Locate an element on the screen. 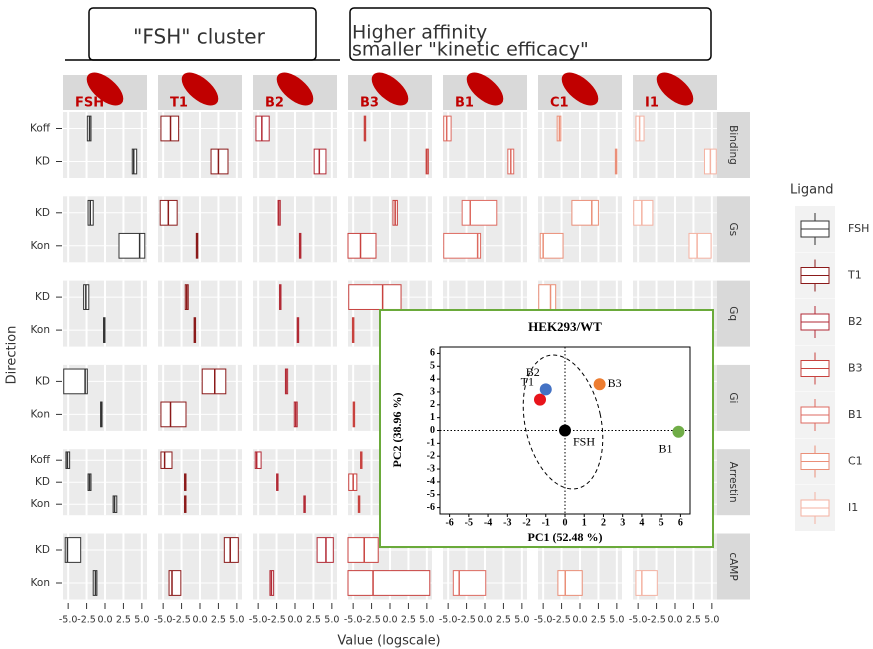 This screenshot has height=649, width=873. x-tick-label: 4 is located at coordinates (641, 522).